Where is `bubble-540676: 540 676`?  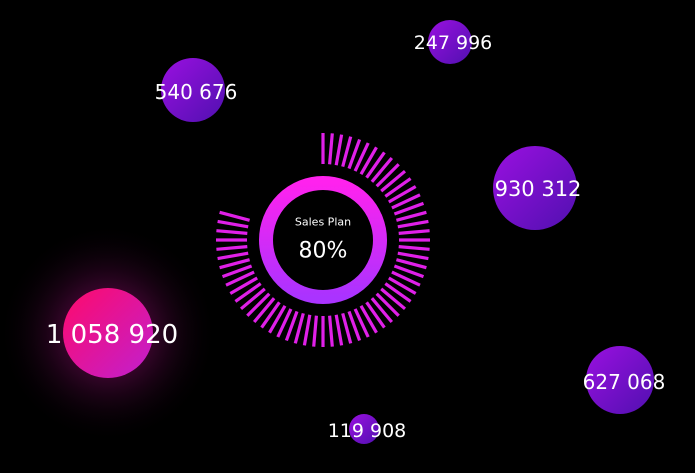
bubble-540676: 540 676 is located at coordinates (196, 90).